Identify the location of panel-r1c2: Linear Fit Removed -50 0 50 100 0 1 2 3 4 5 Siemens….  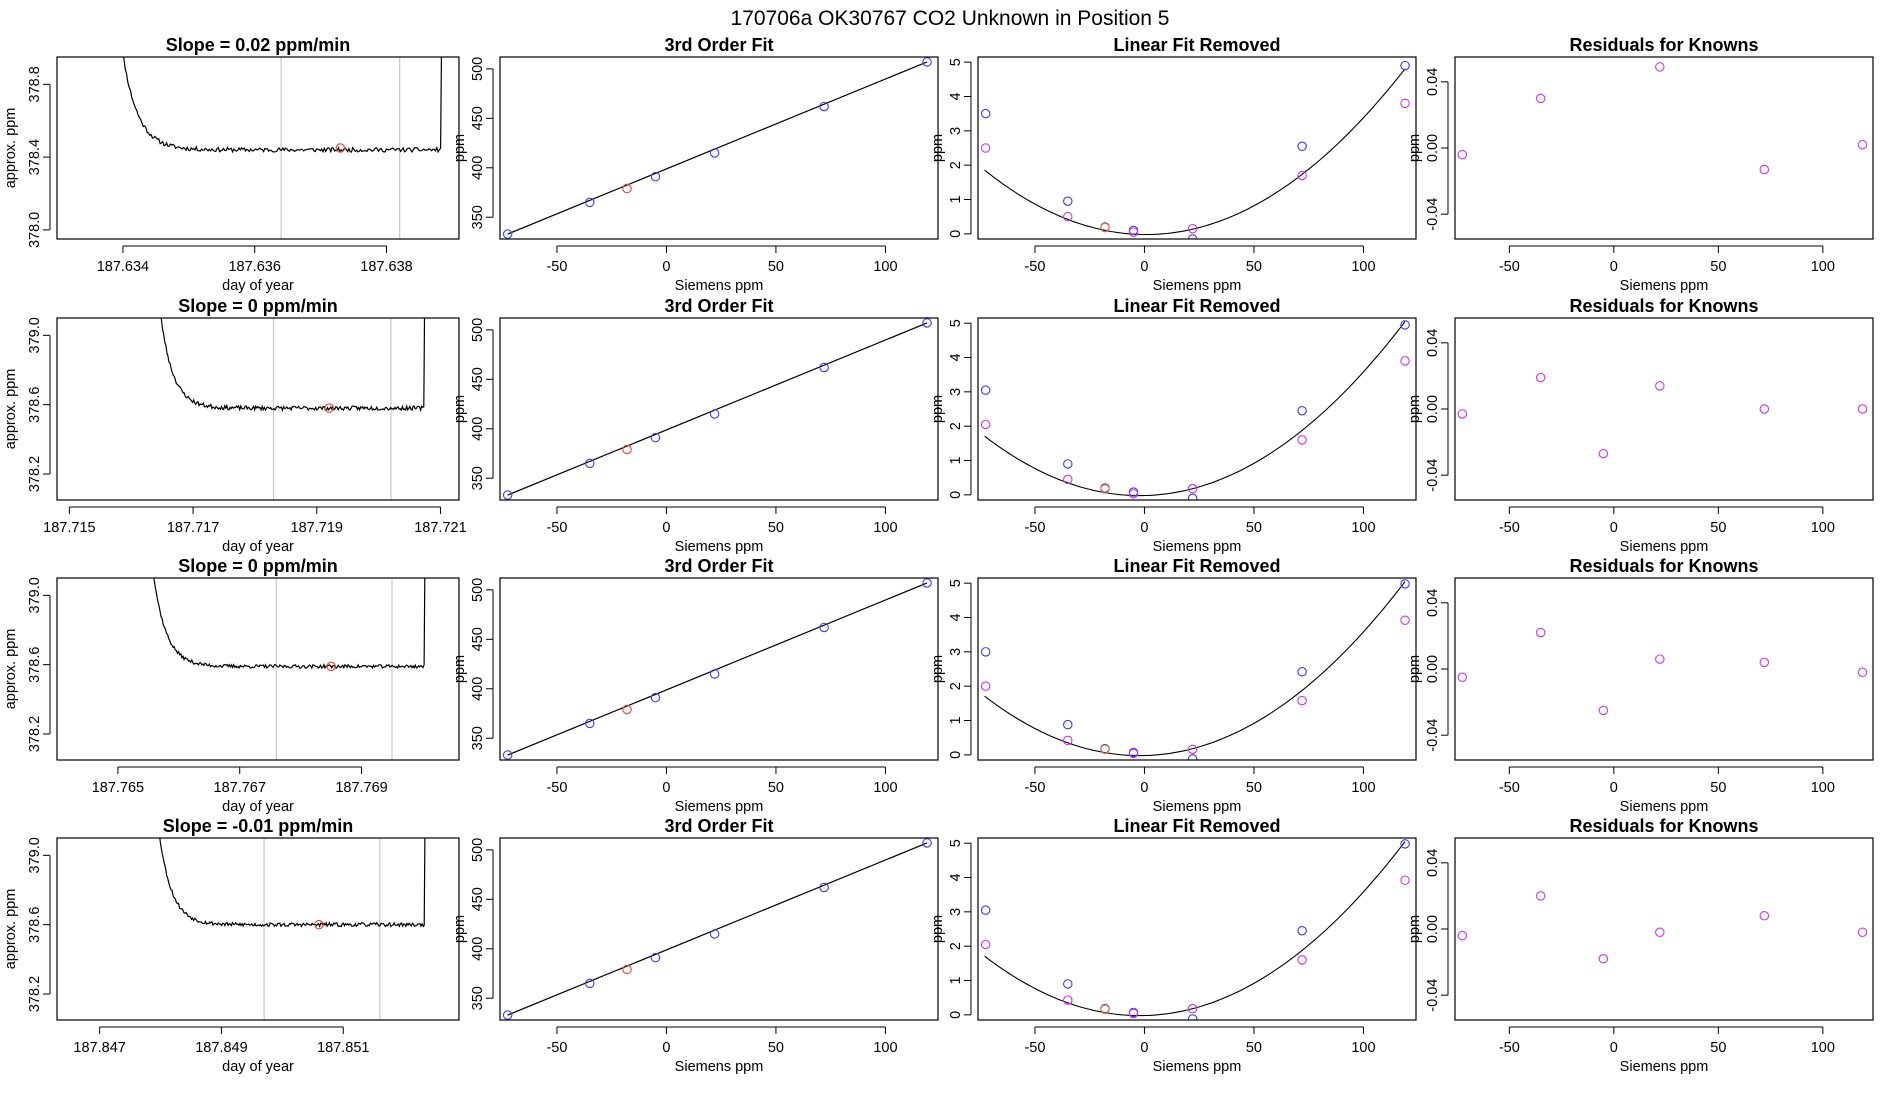
(1173, 425).